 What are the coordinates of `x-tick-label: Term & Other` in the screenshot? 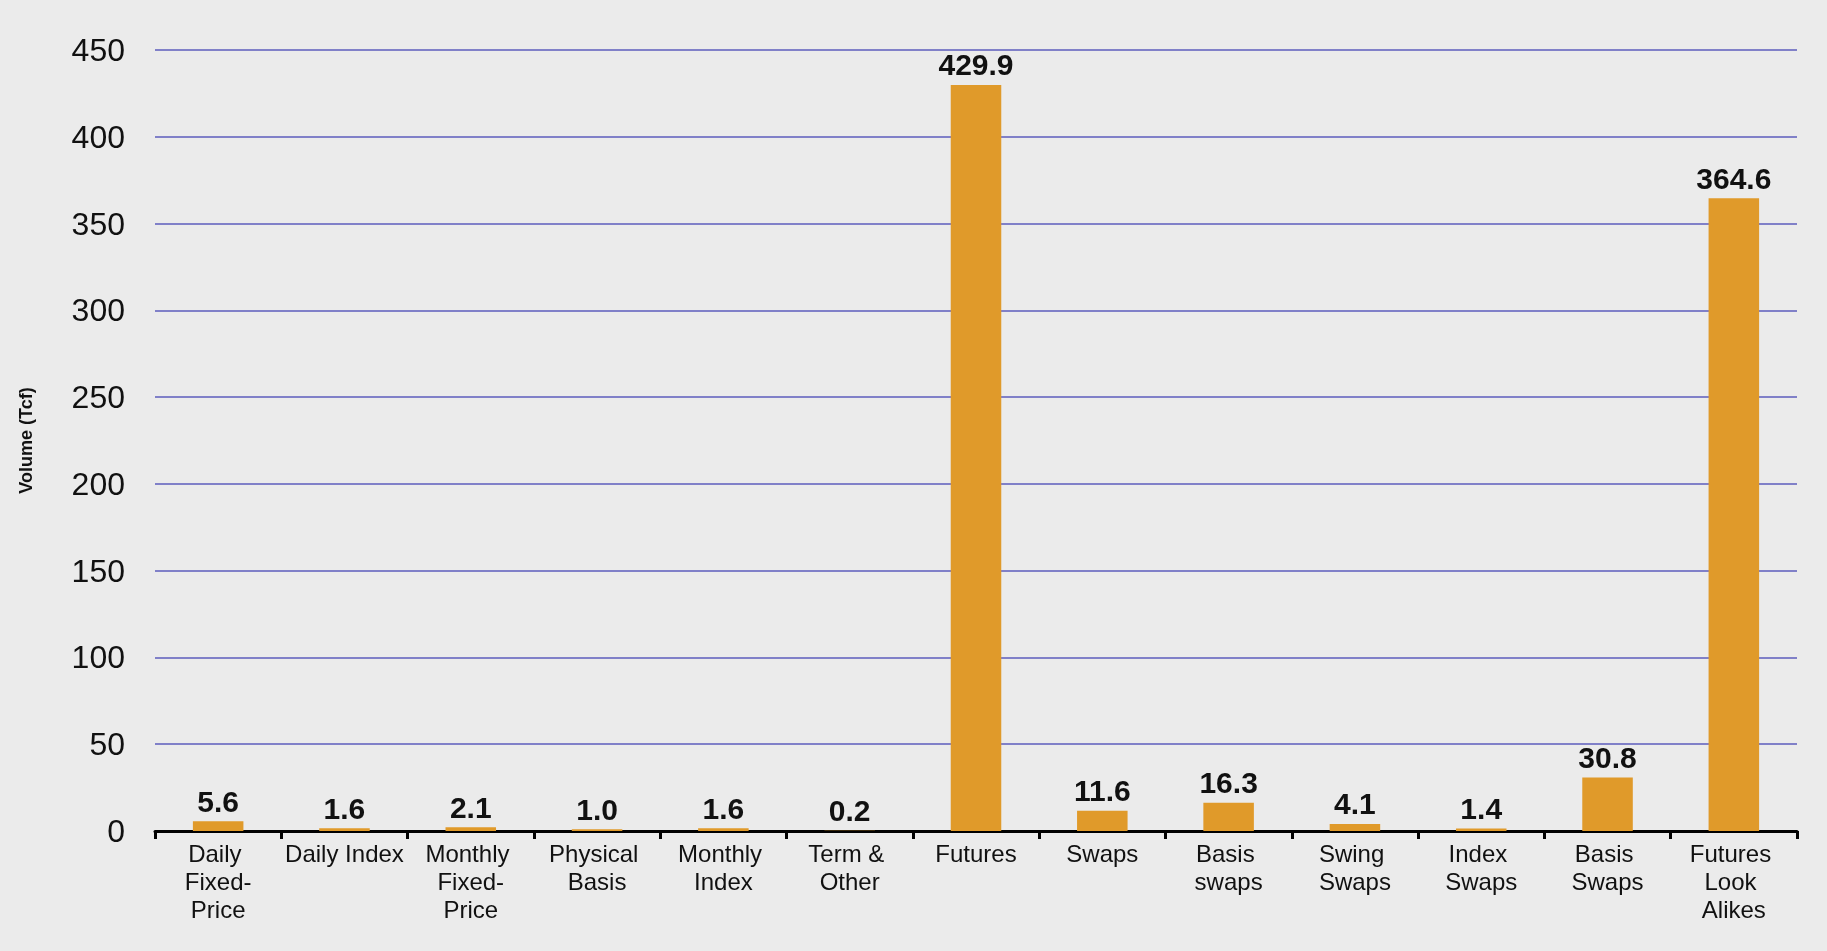 It's located at (850, 867).